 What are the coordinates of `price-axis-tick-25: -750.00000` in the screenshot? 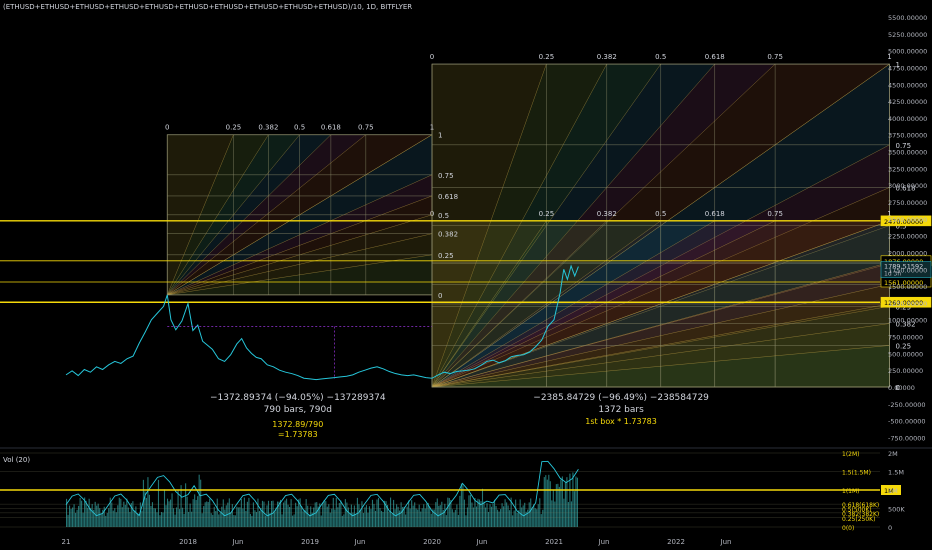 It's located at (907, 438).